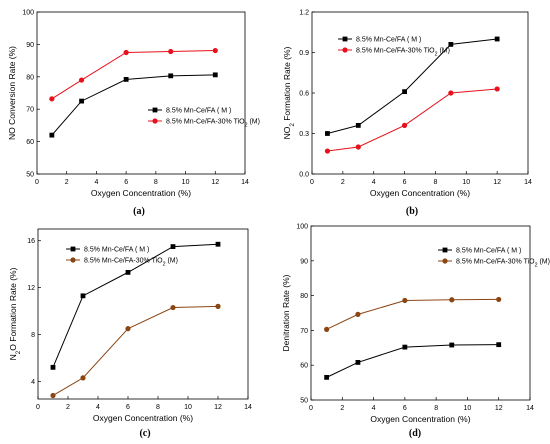 This screenshot has width=550, height=444. What do you see at coordinates (304, 296) in the screenshot?
I see `y-tick-label: 80` at bounding box center [304, 296].